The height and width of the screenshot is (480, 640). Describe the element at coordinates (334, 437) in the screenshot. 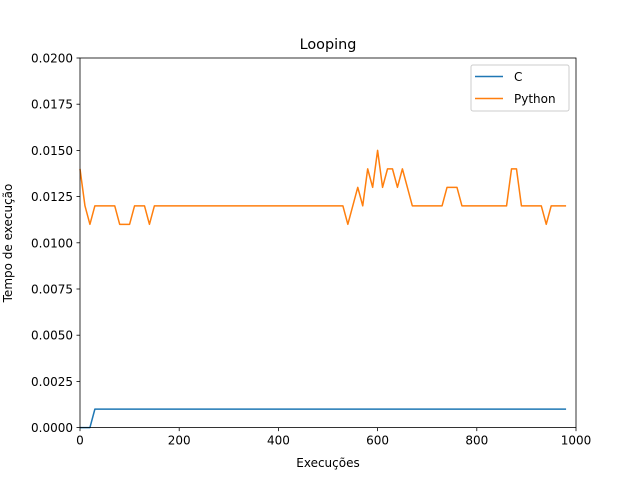

I see `x-axis: 0 200 400 600 800 1000` at that location.